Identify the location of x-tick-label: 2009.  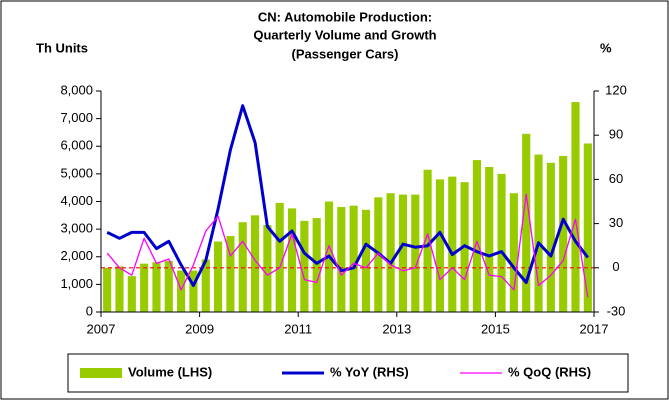
(199, 328).